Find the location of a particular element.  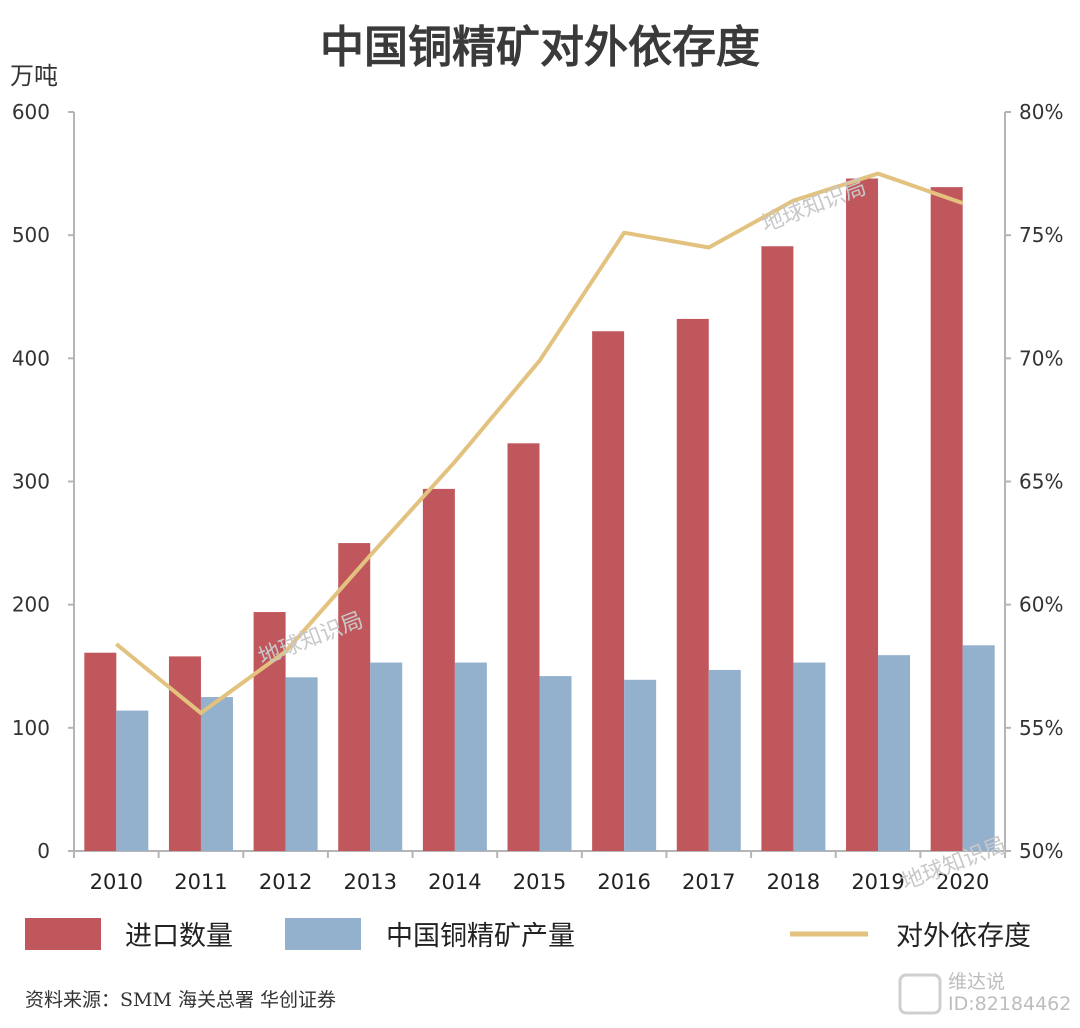

right-axis-tick-label: 60% is located at coordinates (1041, 605).